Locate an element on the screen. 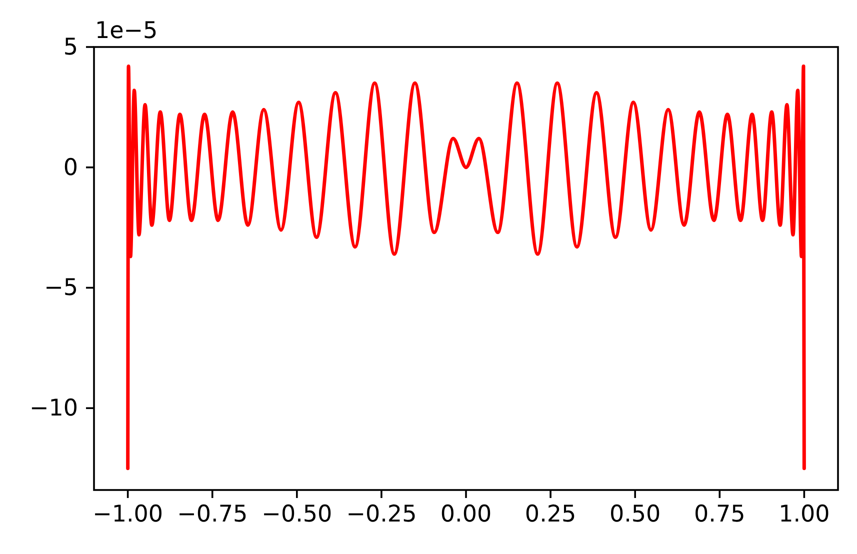  x-tick-label: 0.00 is located at coordinates (466, 514).